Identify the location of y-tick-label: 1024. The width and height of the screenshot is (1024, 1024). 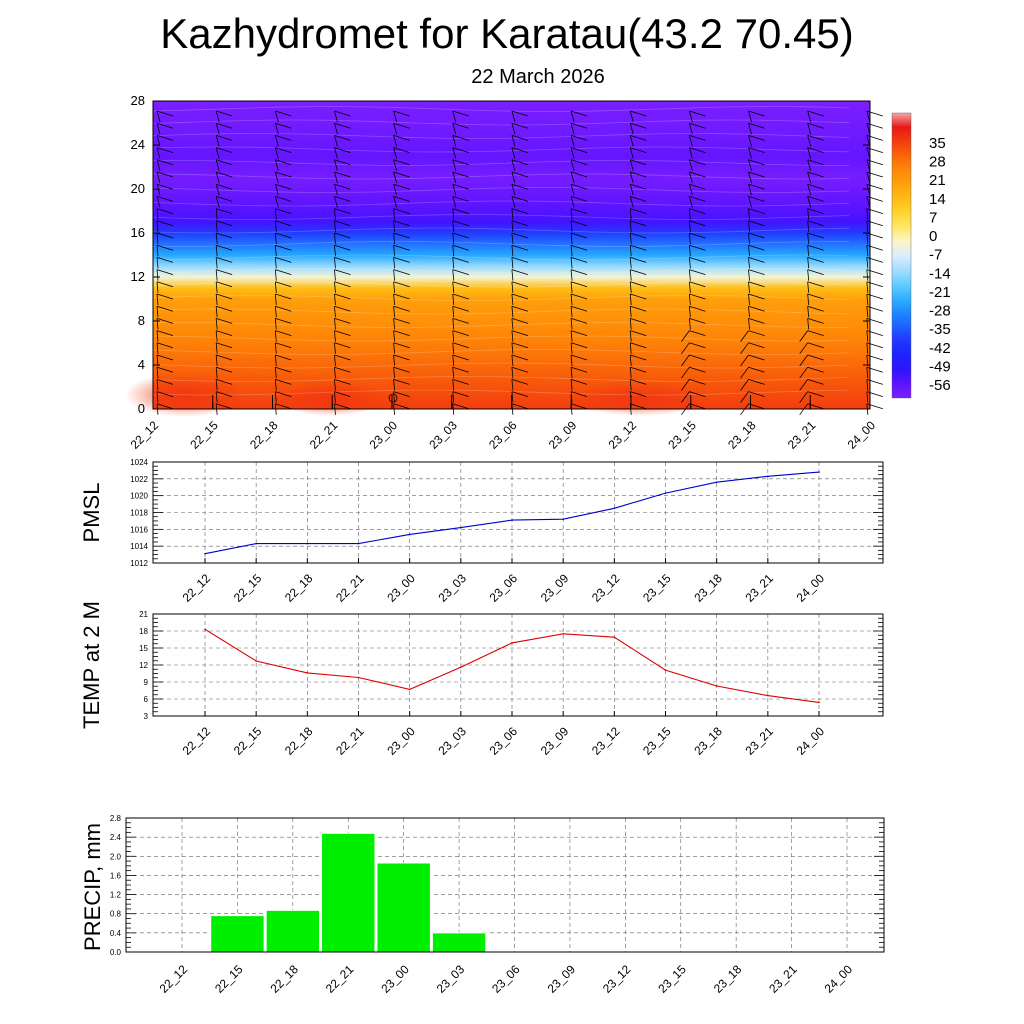
(139, 462).